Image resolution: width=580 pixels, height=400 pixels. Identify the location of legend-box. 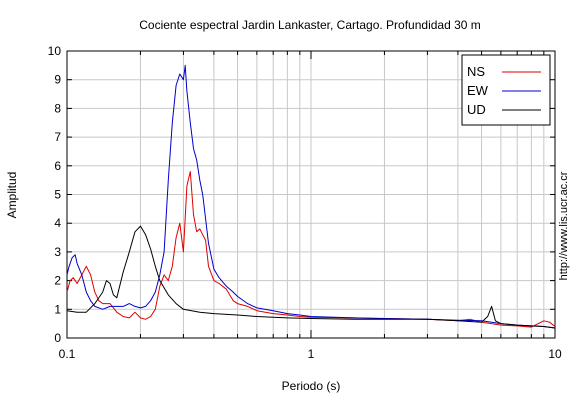
(506, 90).